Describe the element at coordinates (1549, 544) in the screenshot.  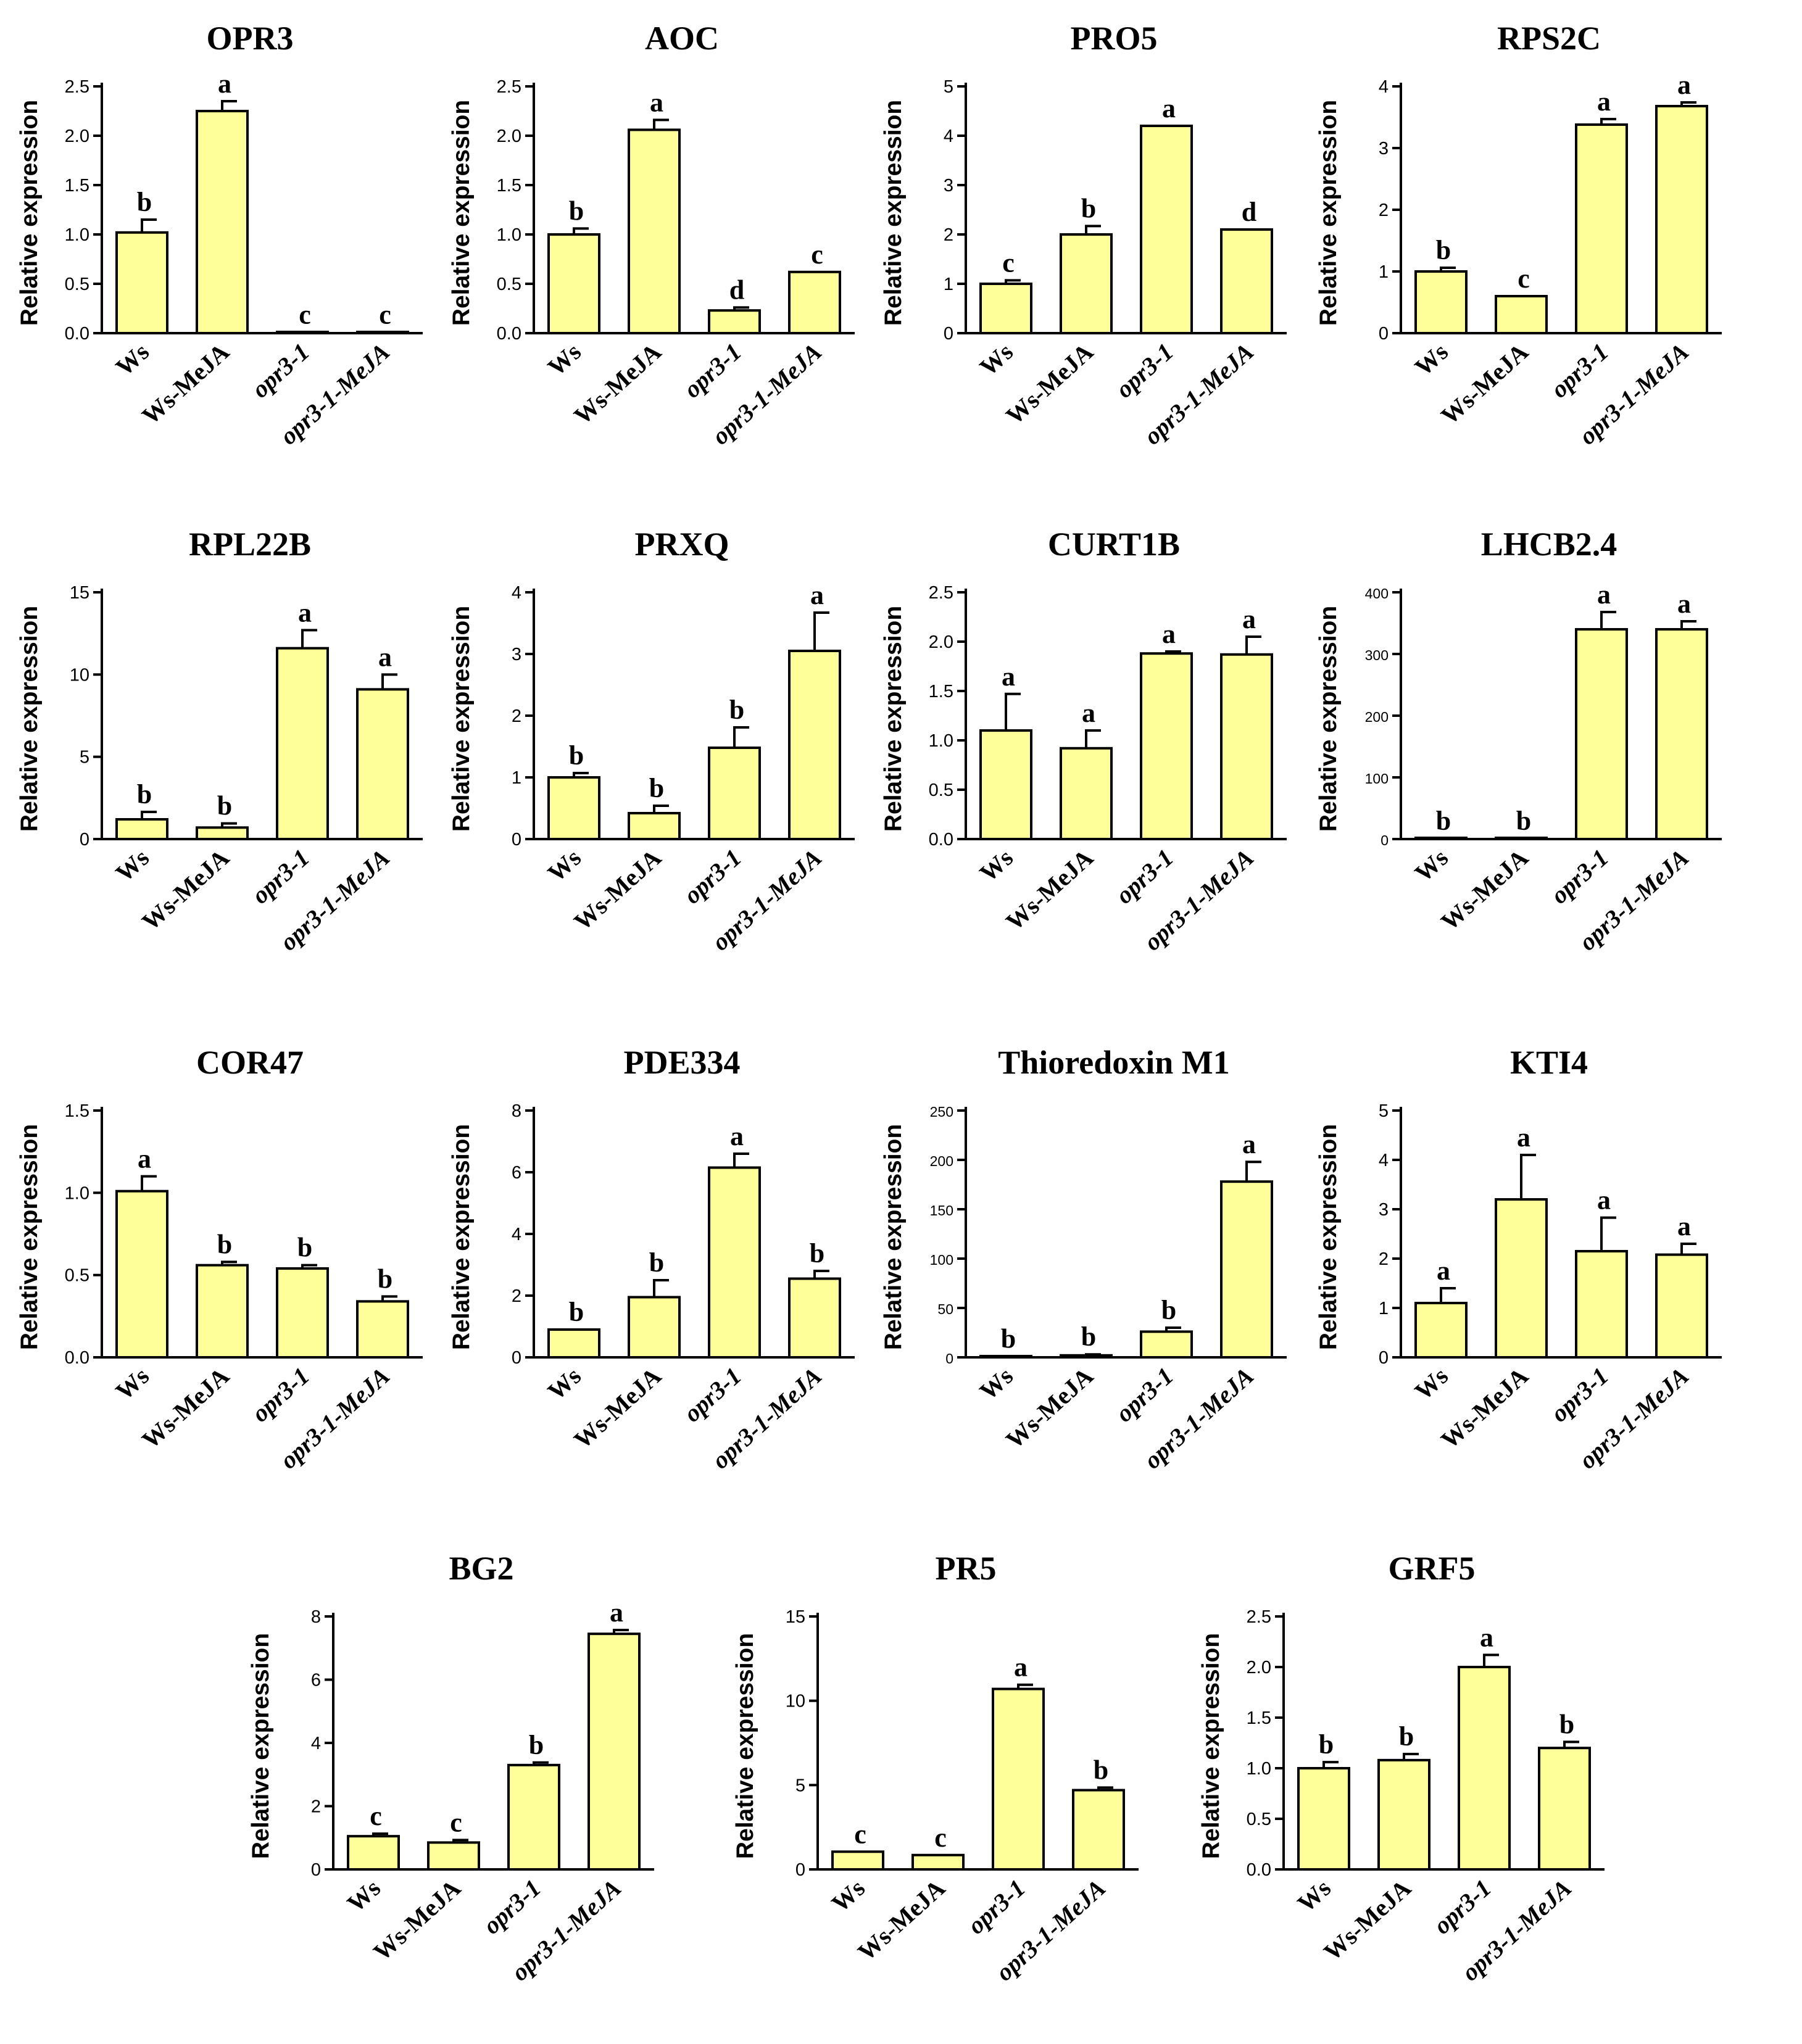
I see `chart-title: LHCB2.4` at that location.